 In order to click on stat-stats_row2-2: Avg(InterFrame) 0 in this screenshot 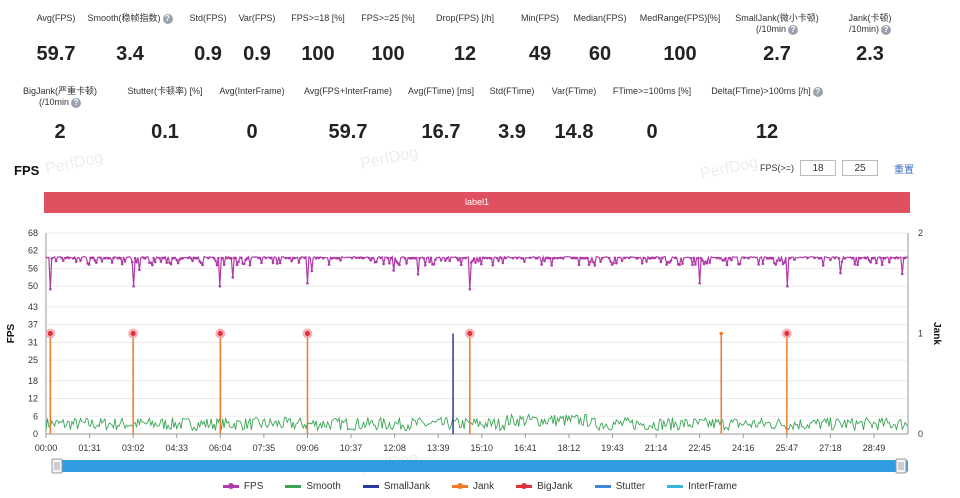, I will do `click(252, 115)`.